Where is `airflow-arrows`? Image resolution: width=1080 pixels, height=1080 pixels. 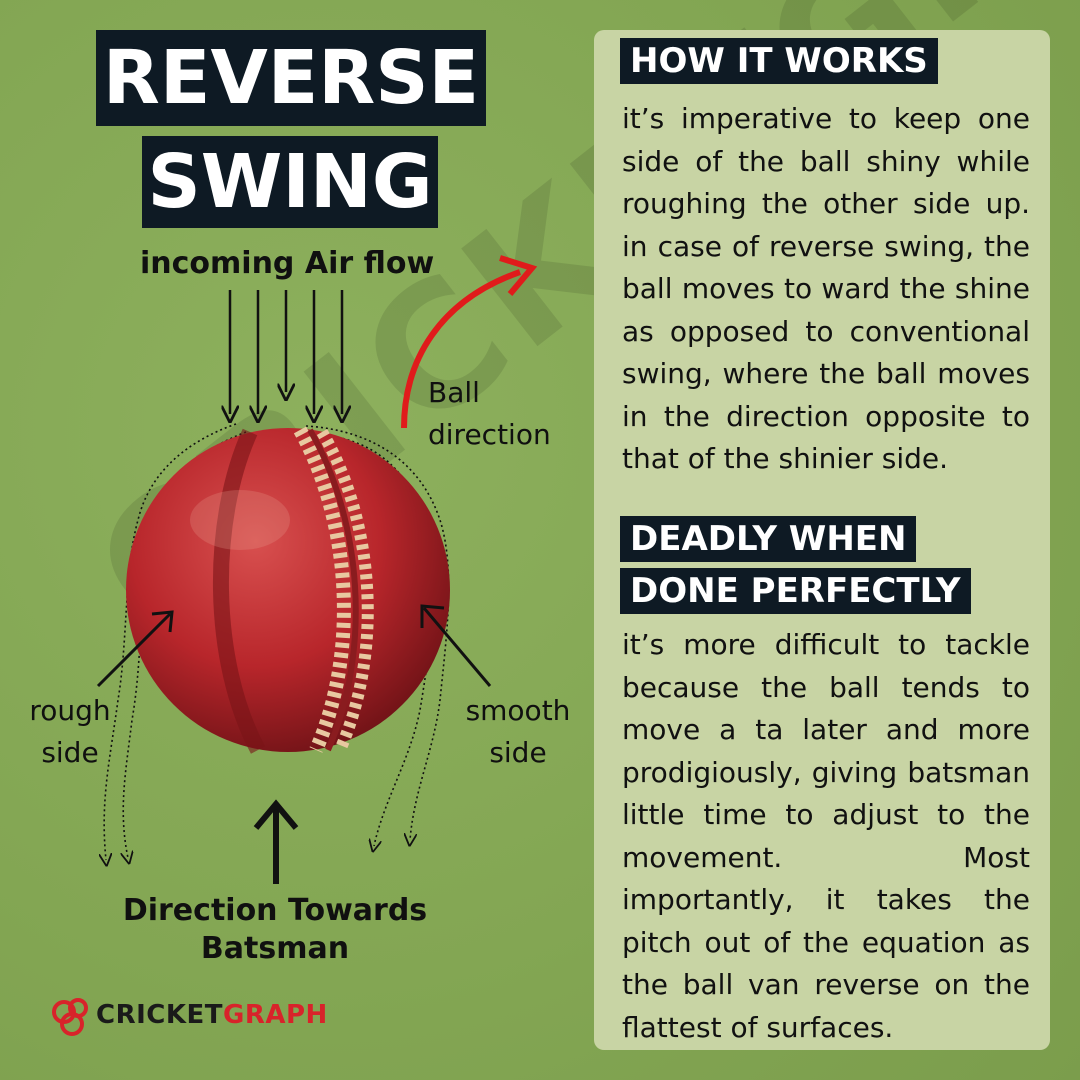
airflow-arrows is located at coordinates (286, 352).